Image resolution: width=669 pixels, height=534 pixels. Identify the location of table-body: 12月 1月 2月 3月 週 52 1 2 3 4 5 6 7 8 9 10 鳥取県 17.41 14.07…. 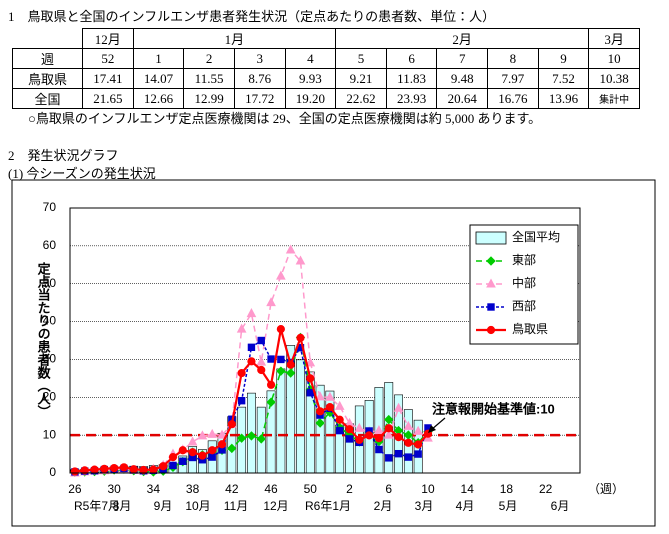
(326, 68).